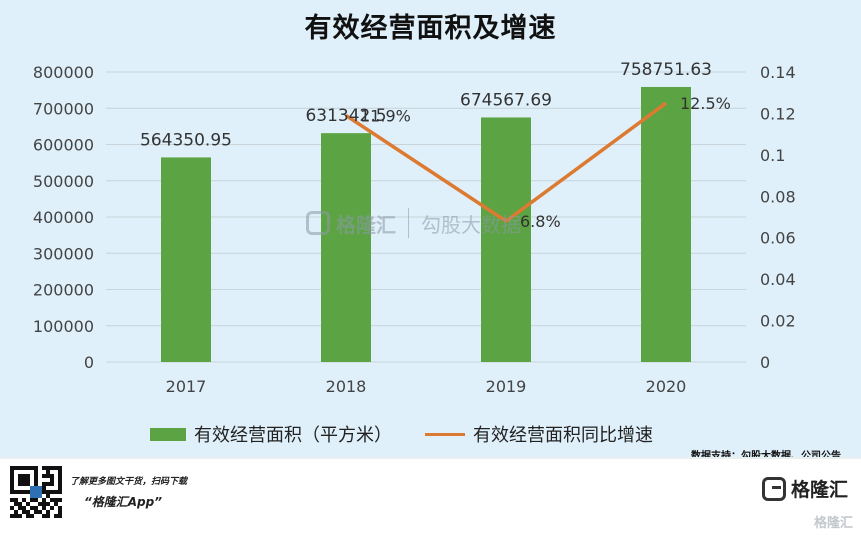  What do you see at coordinates (820, 490) in the screenshot?
I see `footer-logo-text: 格隆汇` at bounding box center [820, 490].